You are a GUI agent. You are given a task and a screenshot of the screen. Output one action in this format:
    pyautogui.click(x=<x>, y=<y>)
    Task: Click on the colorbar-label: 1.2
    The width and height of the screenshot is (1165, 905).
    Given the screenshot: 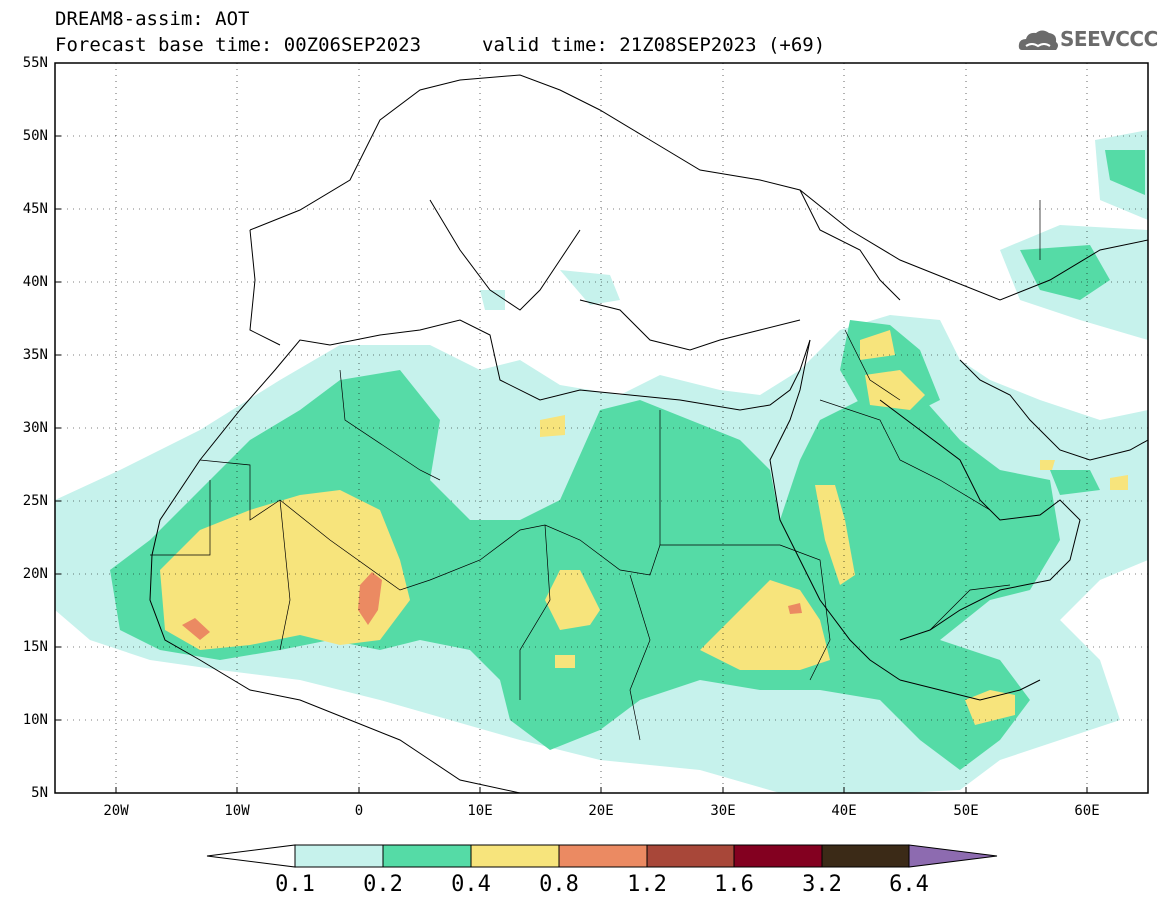 What is the action you would take?
    pyautogui.click(x=647, y=884)
    